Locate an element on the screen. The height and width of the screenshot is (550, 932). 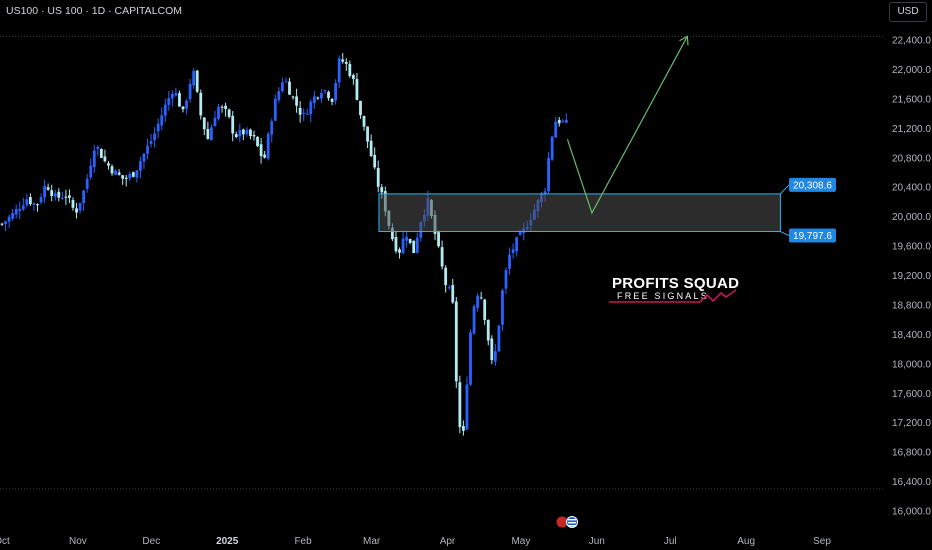
level-label-text: 20,308.6 is located at coordinates (812, 185).